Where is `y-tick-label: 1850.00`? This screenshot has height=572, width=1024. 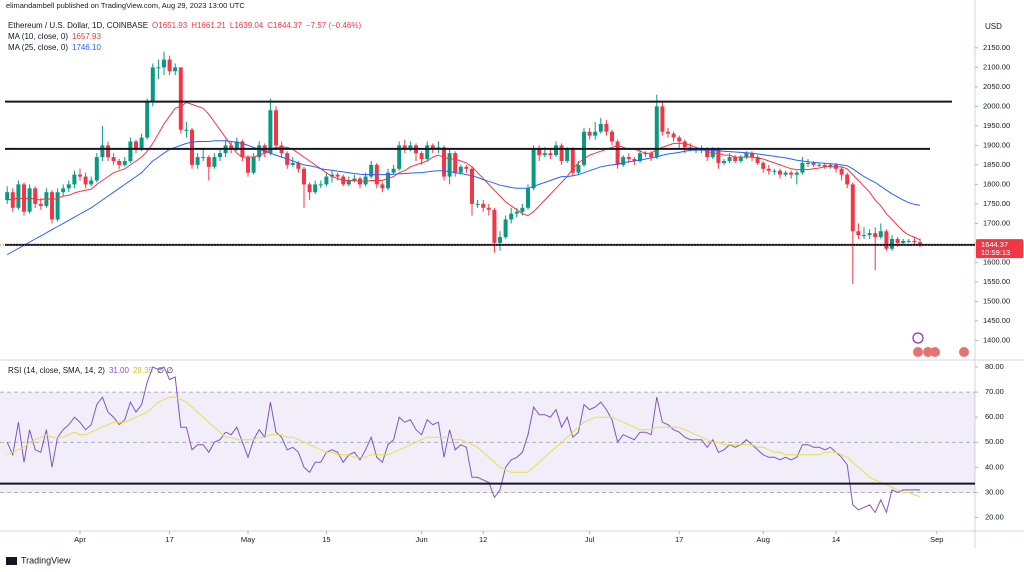 y-tick-label: 1850.00 is located at coordinates (996, 164).